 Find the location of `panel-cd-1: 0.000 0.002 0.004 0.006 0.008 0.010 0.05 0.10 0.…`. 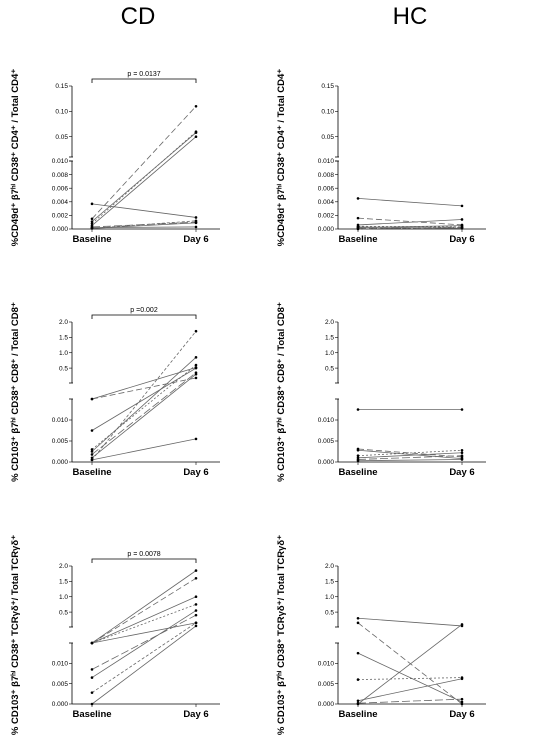

panel-cd-1: 0.000 0.002 0.004 0.006 0.008 0.010 0.05 0.10 0.… is located at coordinates (114, 157).